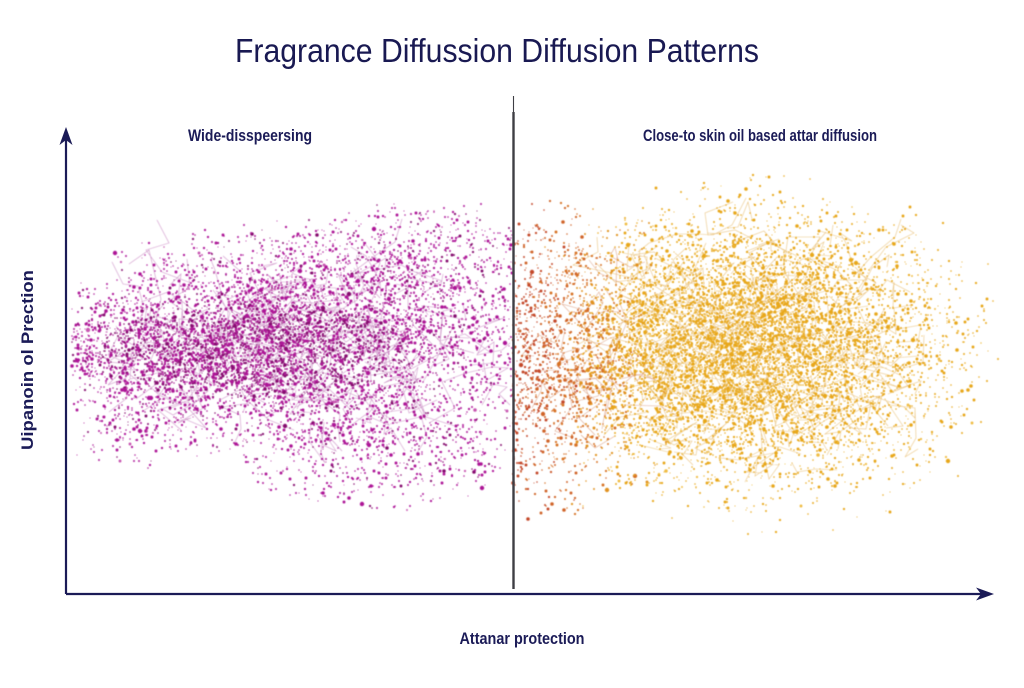  Describe the element at coordinates (760, 135) in the screenshot. I see `svg-text:Close-to skin oil based attar: Close-to skin oil based attar diffusion` at that location.